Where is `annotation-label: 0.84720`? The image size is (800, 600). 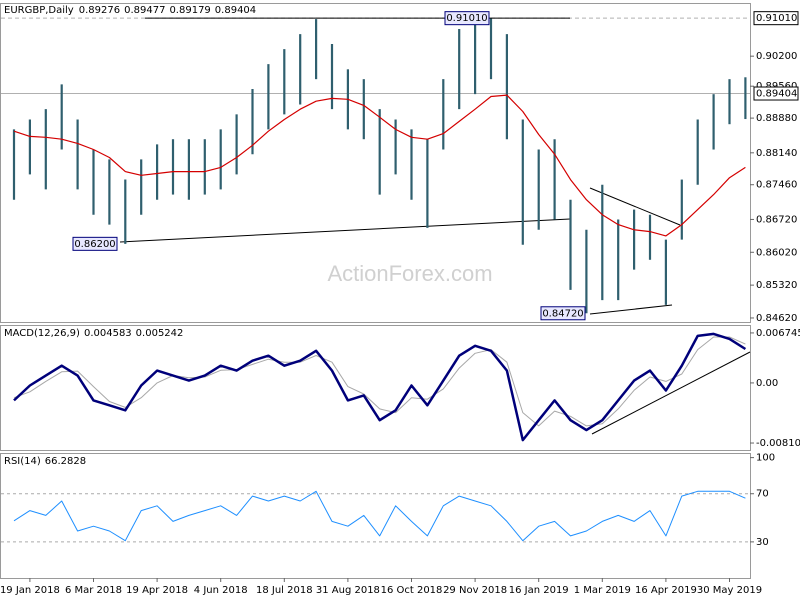 annotation-label: 0.84720 is located at coordinates (562, 313).